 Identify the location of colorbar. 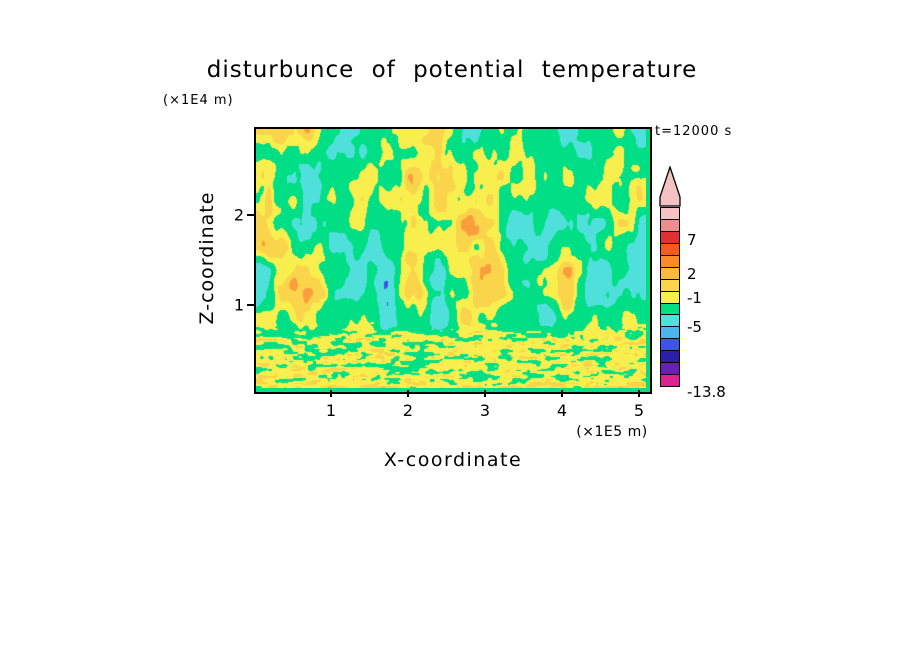
(670, 297).